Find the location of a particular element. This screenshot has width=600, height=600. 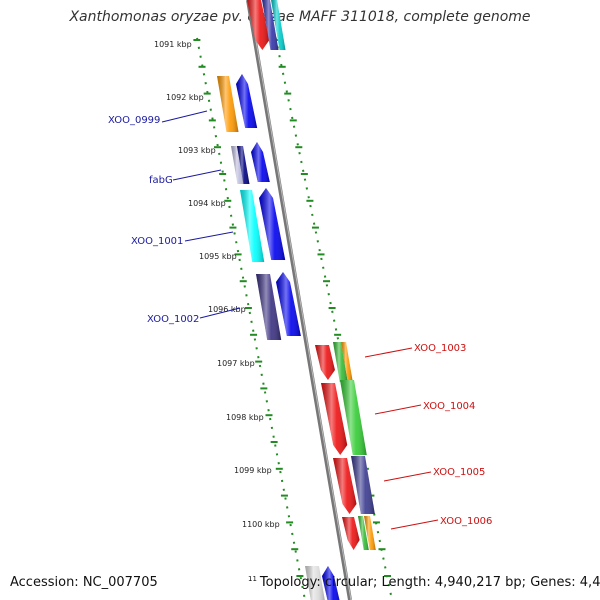

kbp-label: 1100 kbp is located at coordinates (261, 524).